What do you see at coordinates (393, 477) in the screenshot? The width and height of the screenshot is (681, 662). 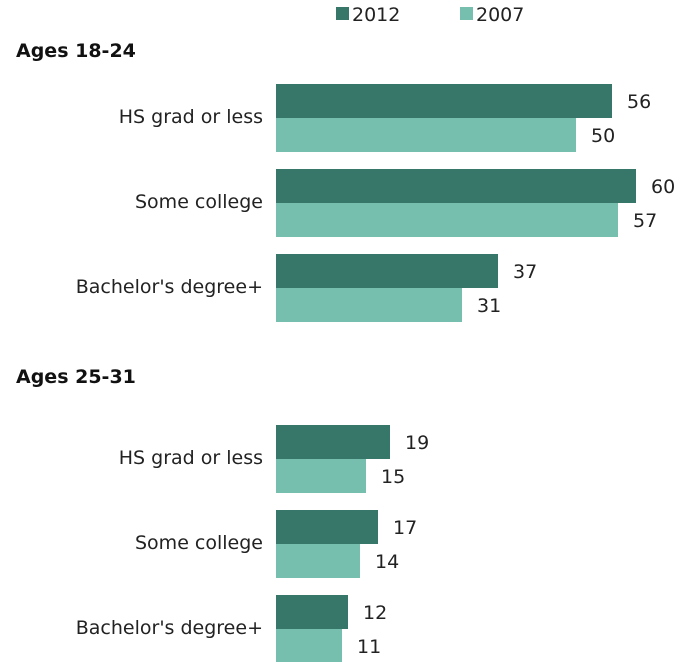 I see `value-label-2007: 15` at bounding box center [393, 477].